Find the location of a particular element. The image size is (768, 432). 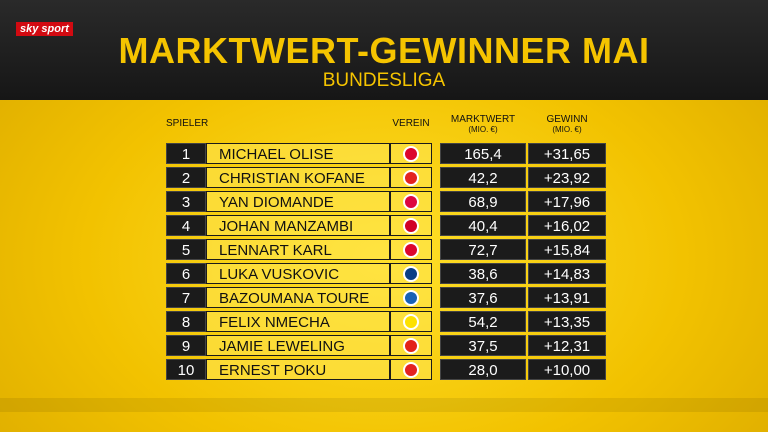

gain-cell: +15,84 is located at coordinates (567, 249).